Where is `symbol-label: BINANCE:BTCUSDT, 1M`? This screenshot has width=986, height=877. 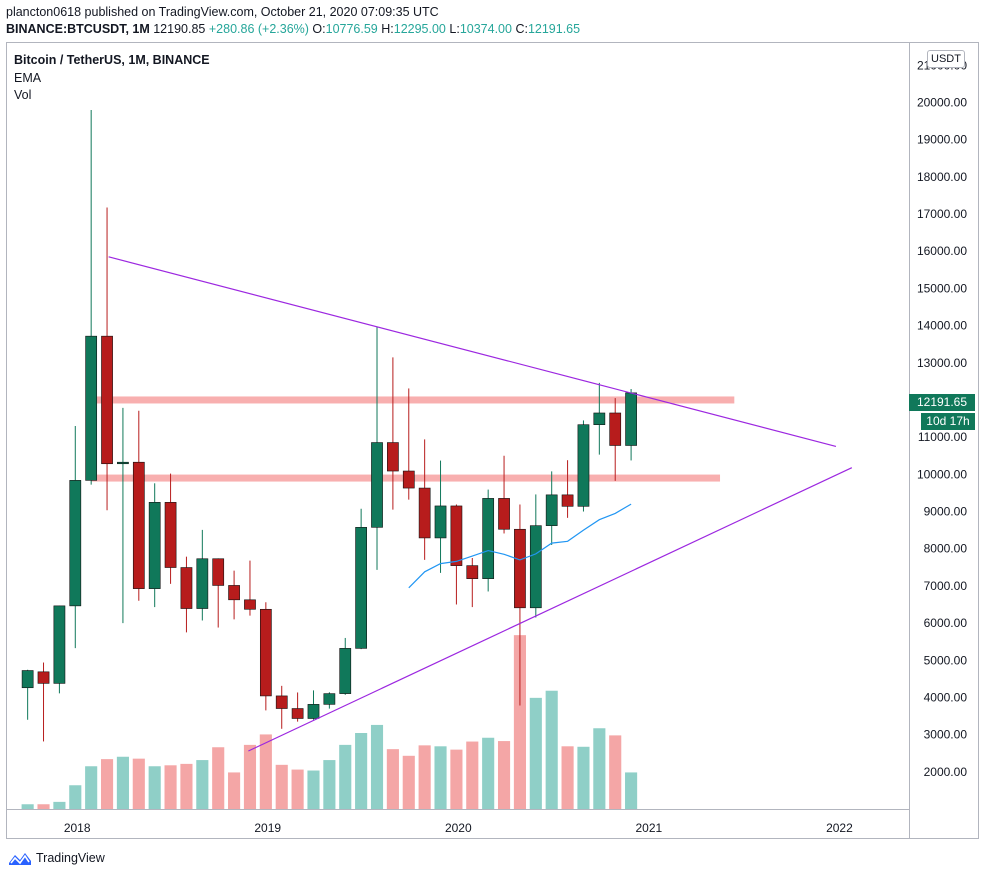 symbol-label: BINANCE:BTCUSDT, 1M is located at coordinates (78, 29).